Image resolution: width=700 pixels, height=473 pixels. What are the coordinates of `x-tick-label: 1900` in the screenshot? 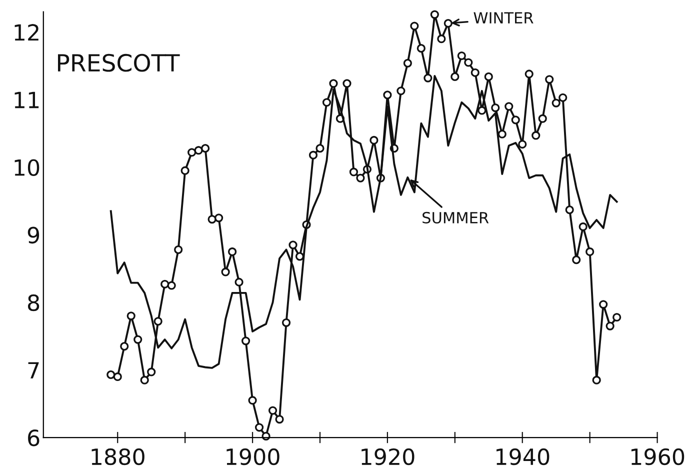 It's located at (253, 457).